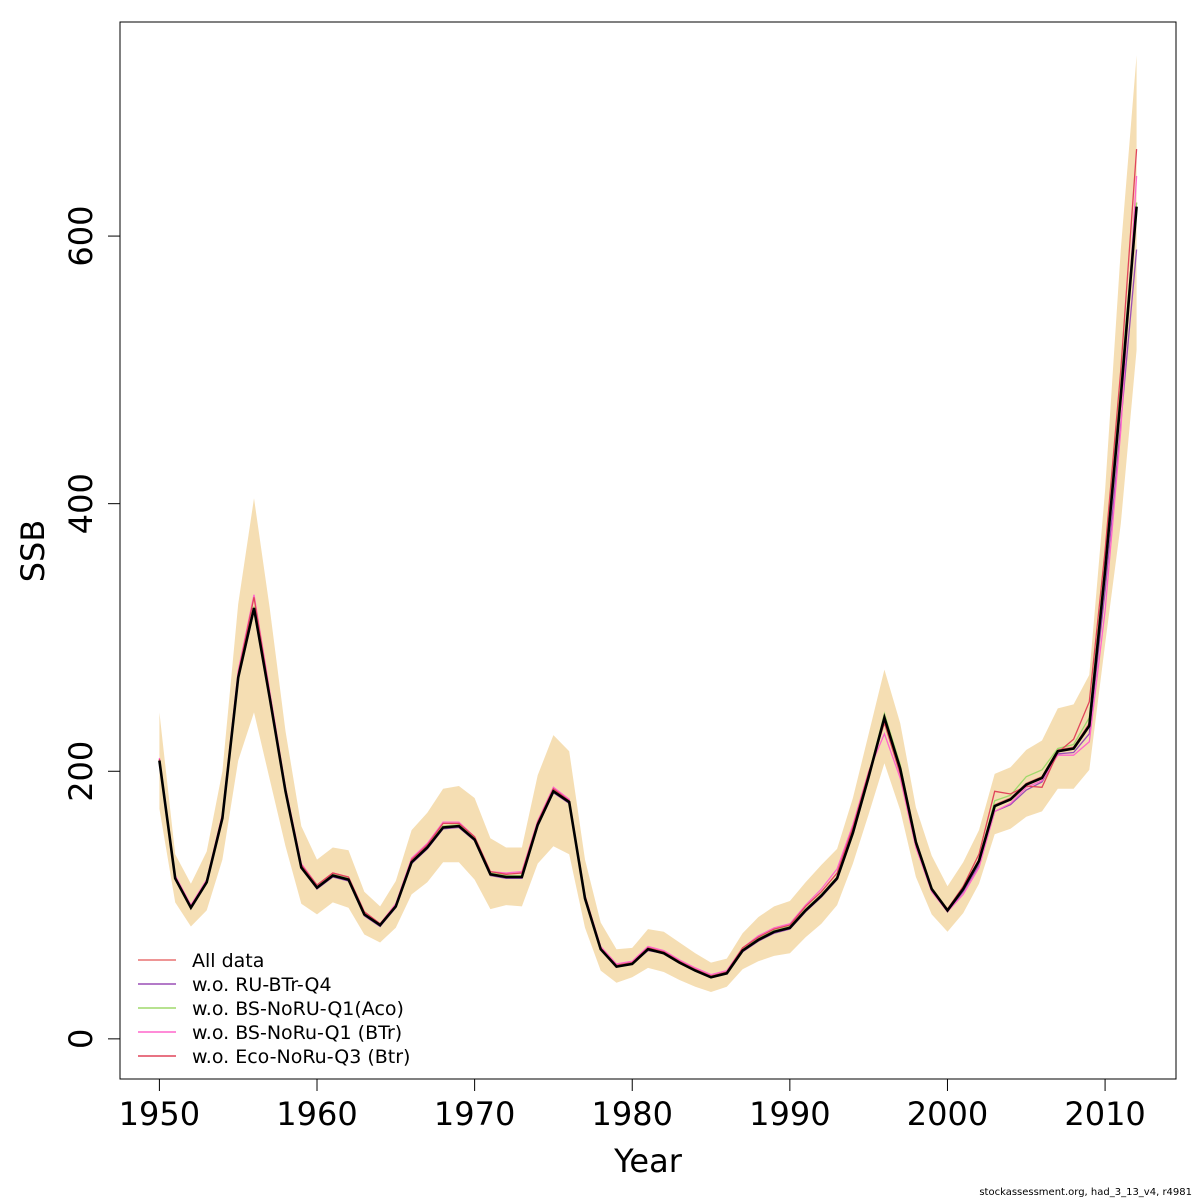 The image size is (1200, 1200). What do you see at coordinates (1104, 1114) in the screenshot?
I see `x-tick-label: 2010` at bounding box center [1104, 1114].